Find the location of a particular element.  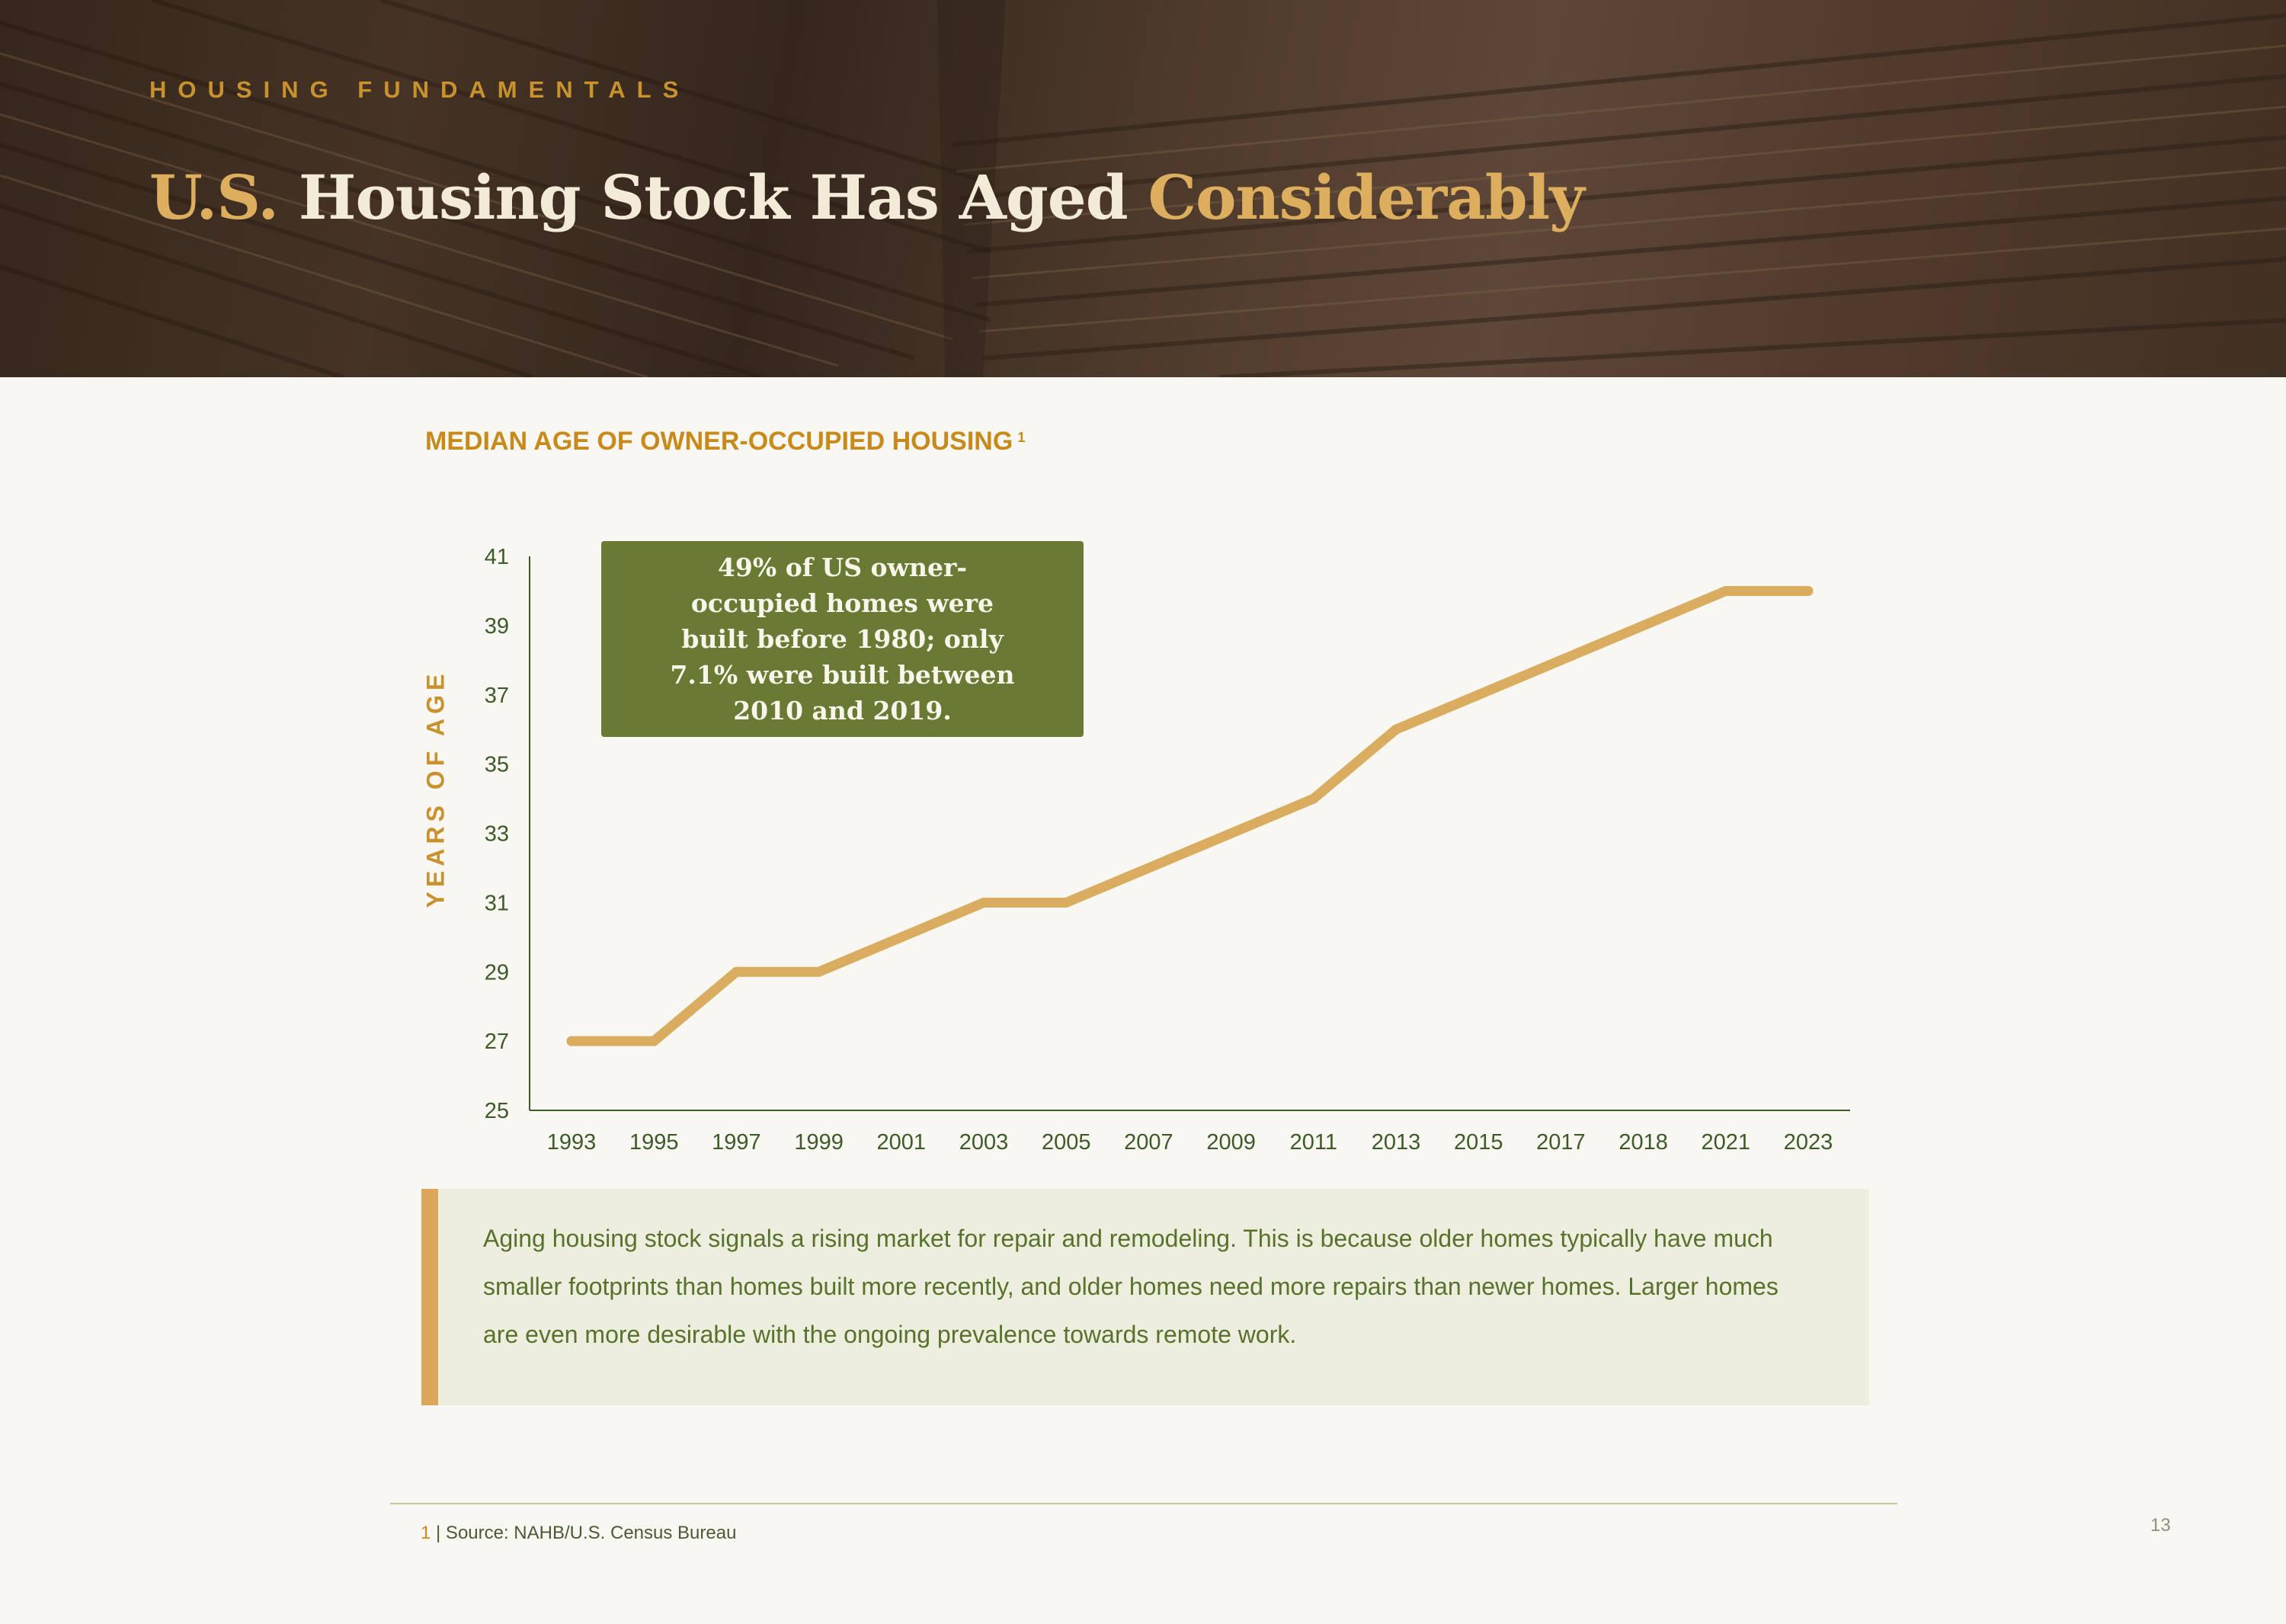

chart-title-footnote-ref: 1 is located at coordinates (1022, 437).